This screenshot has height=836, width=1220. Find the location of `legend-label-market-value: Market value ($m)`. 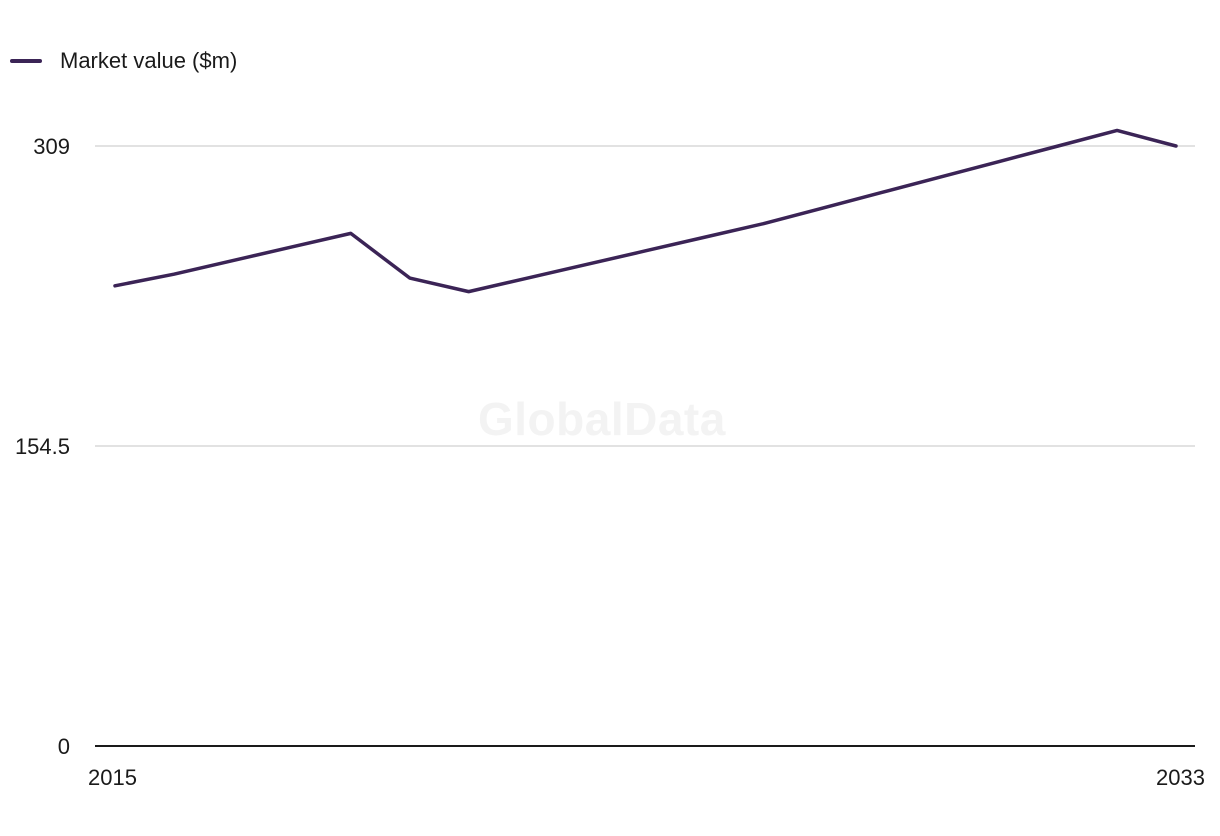

legend-label-market-value: Market value ($m) is located at coordinates (149, 60).